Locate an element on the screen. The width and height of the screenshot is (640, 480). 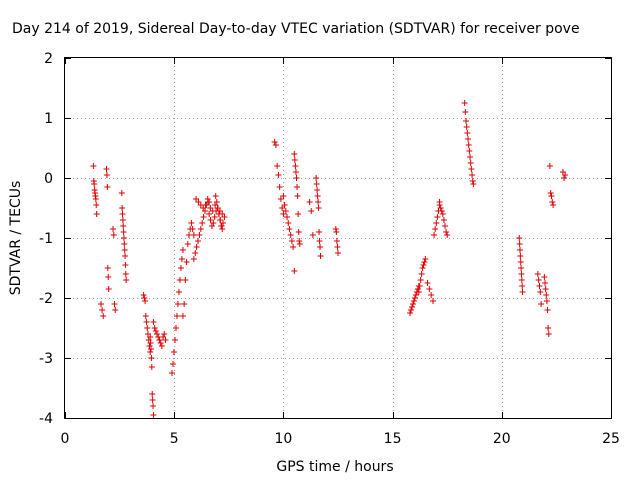
x-axis-label: GPS time / hours is located at coordinates (334, 467).